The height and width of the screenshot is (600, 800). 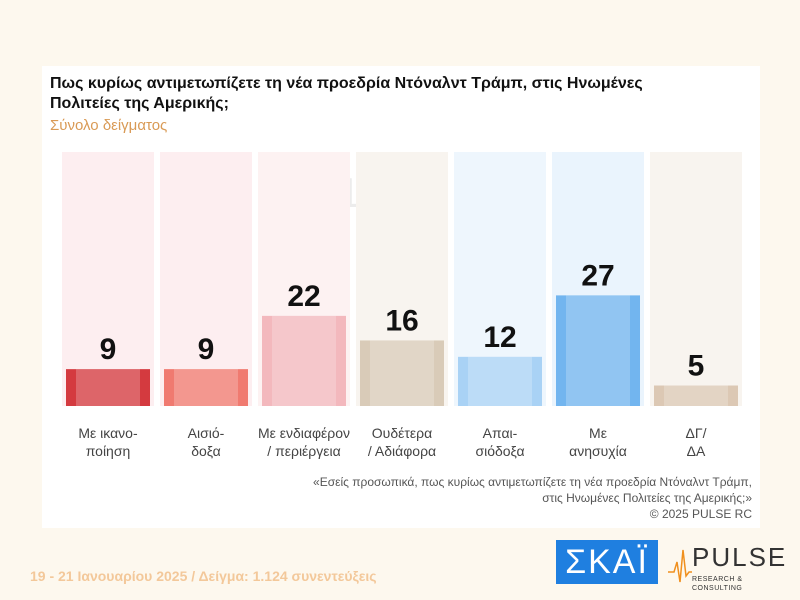 What do you see at coordinates (680, 566) in the screenshot?
I see `pulse-wave-icon` at bounding box center [680, 566].